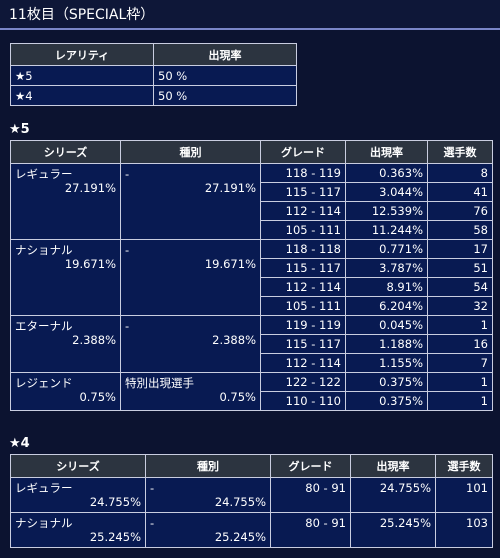 The height and width of the screenshot is (558, 500). What do you see at coordinates (240, 537) in the screenshot?
I see `type-rate: 25.245%` at bounding box center [240, 537].